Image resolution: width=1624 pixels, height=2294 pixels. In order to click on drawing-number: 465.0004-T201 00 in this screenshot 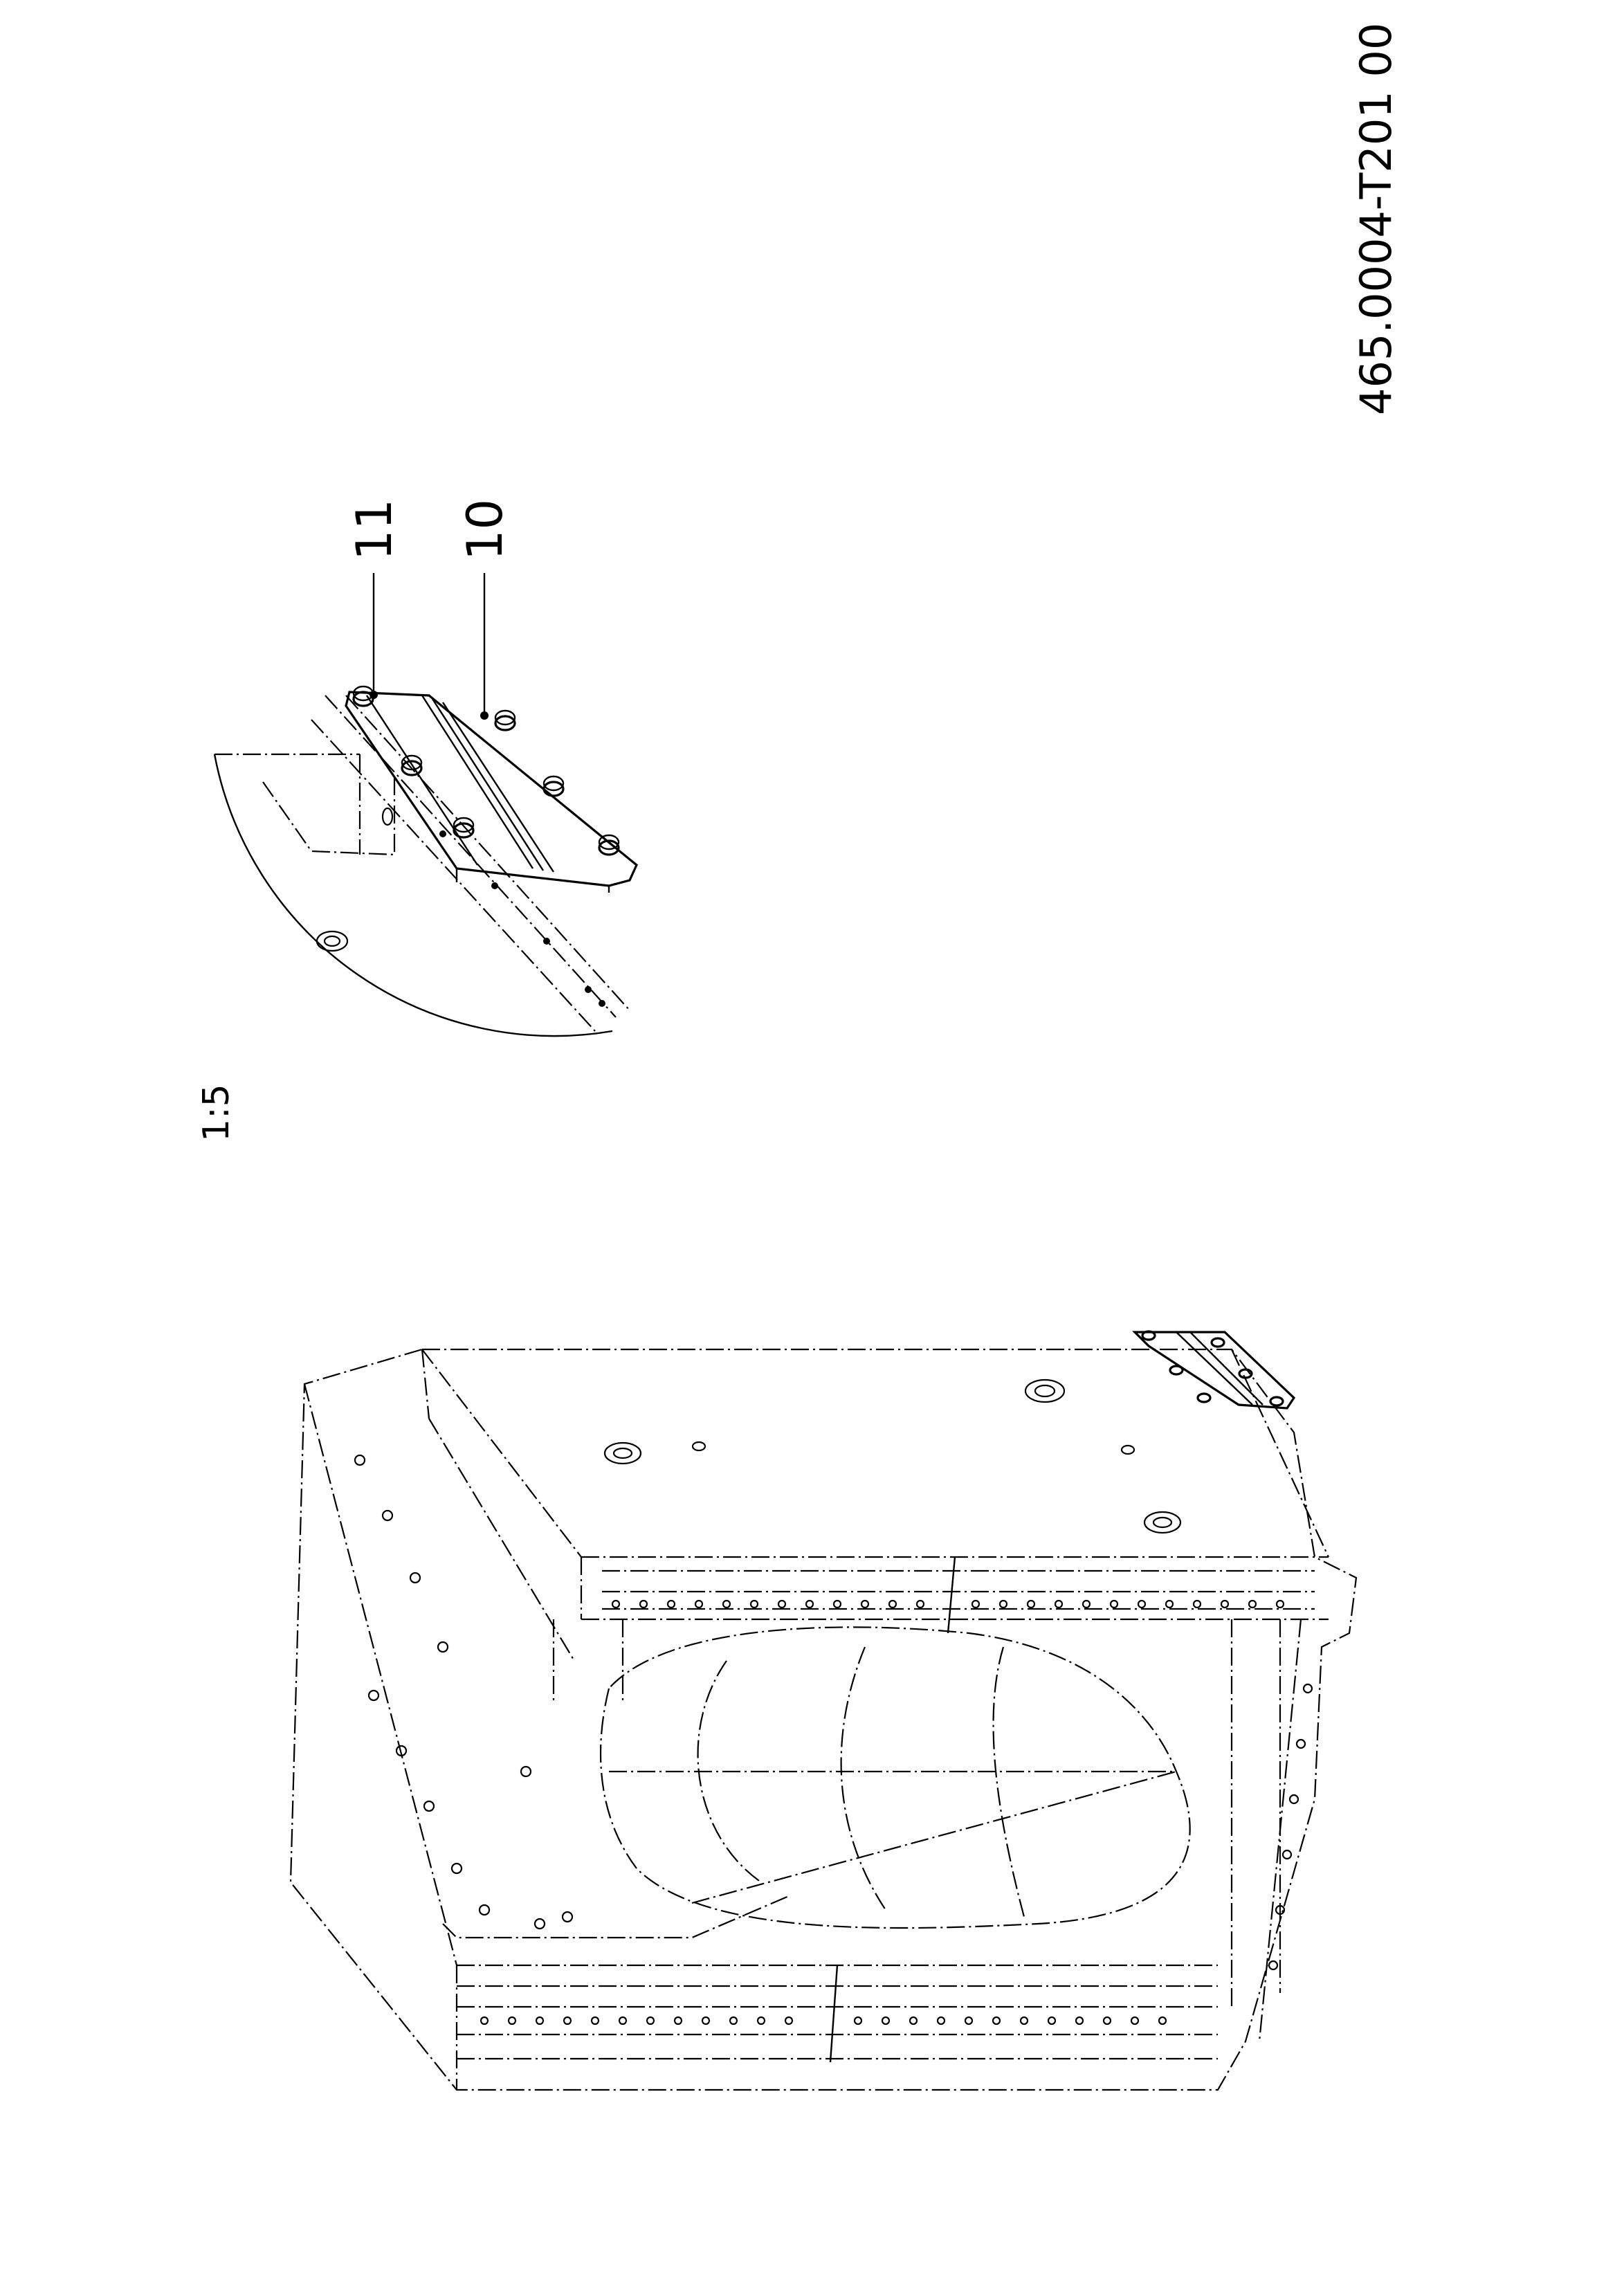, I will do `click(1376, 219)`.